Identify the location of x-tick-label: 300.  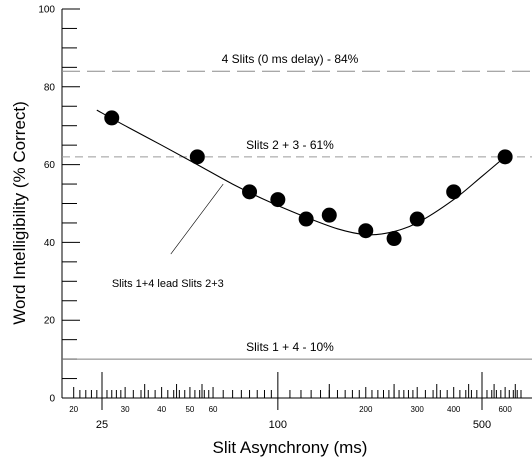
(418, 409).